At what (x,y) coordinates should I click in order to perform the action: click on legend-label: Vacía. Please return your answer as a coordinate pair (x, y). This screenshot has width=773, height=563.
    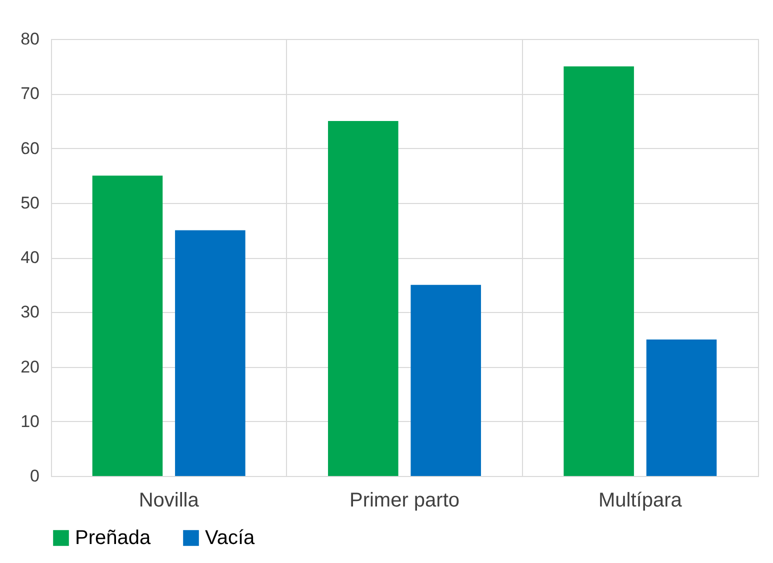
    Looking at the image, I should click on (230, 538).